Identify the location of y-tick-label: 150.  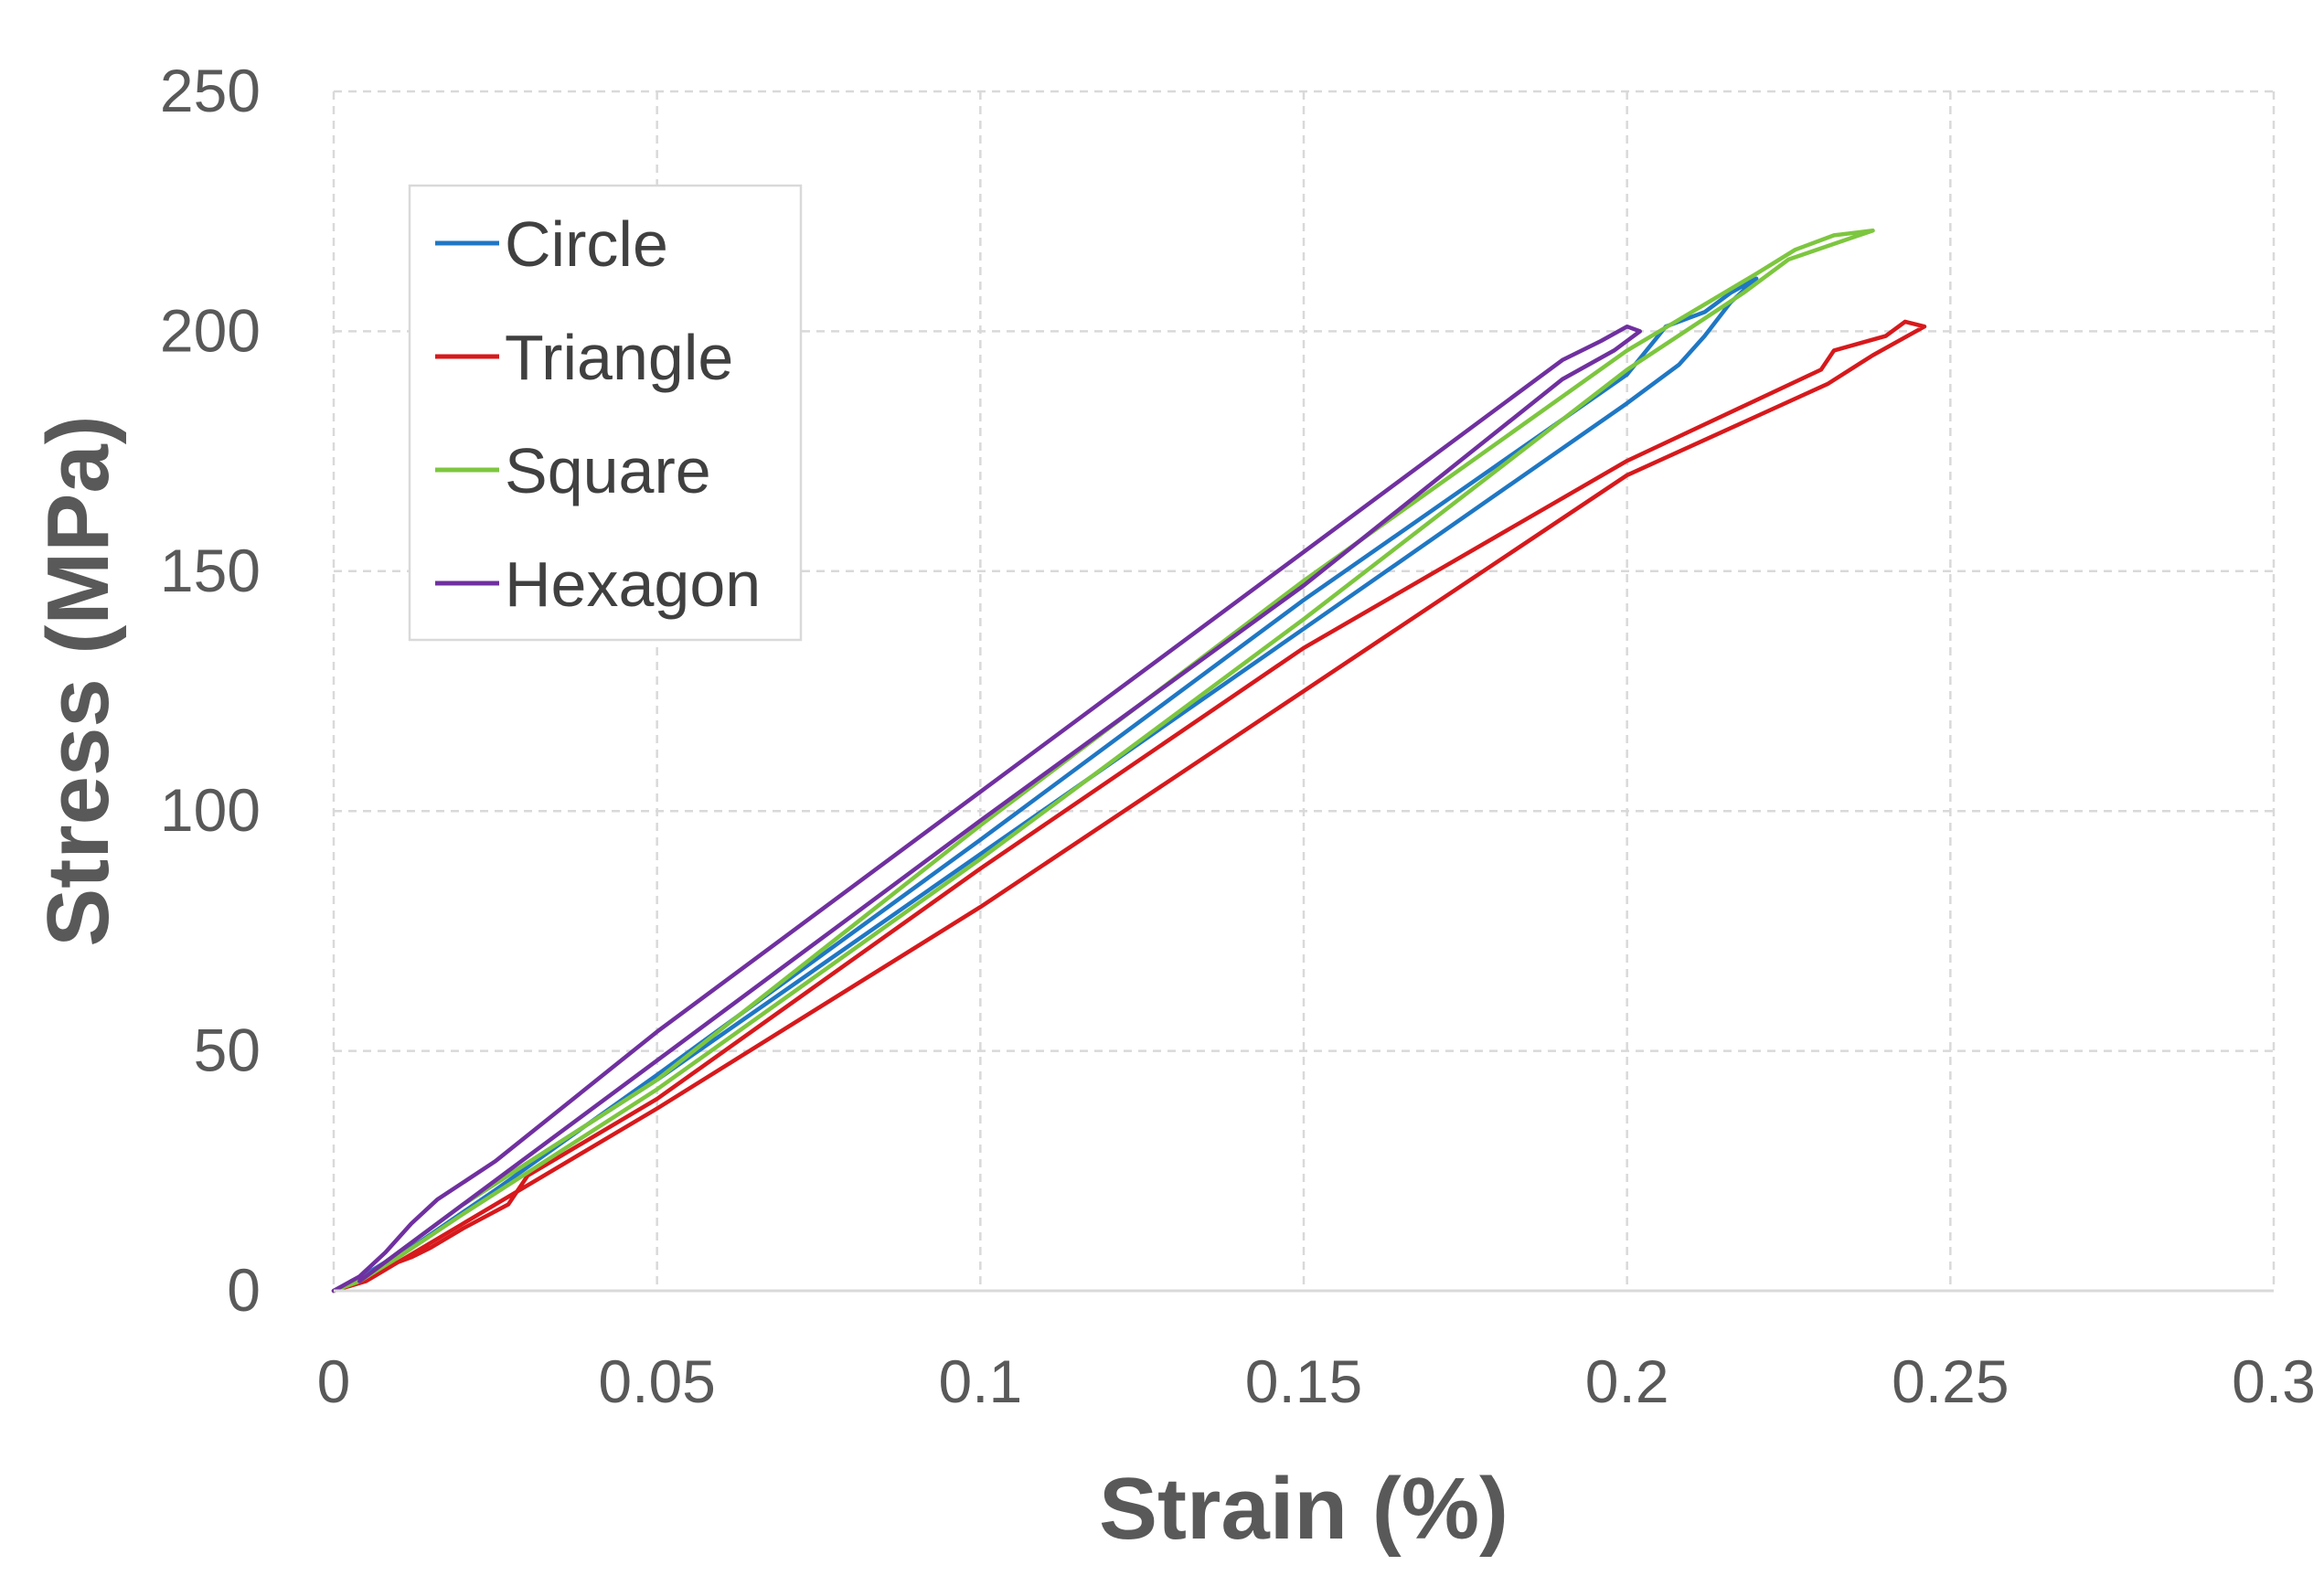
(210, 570).